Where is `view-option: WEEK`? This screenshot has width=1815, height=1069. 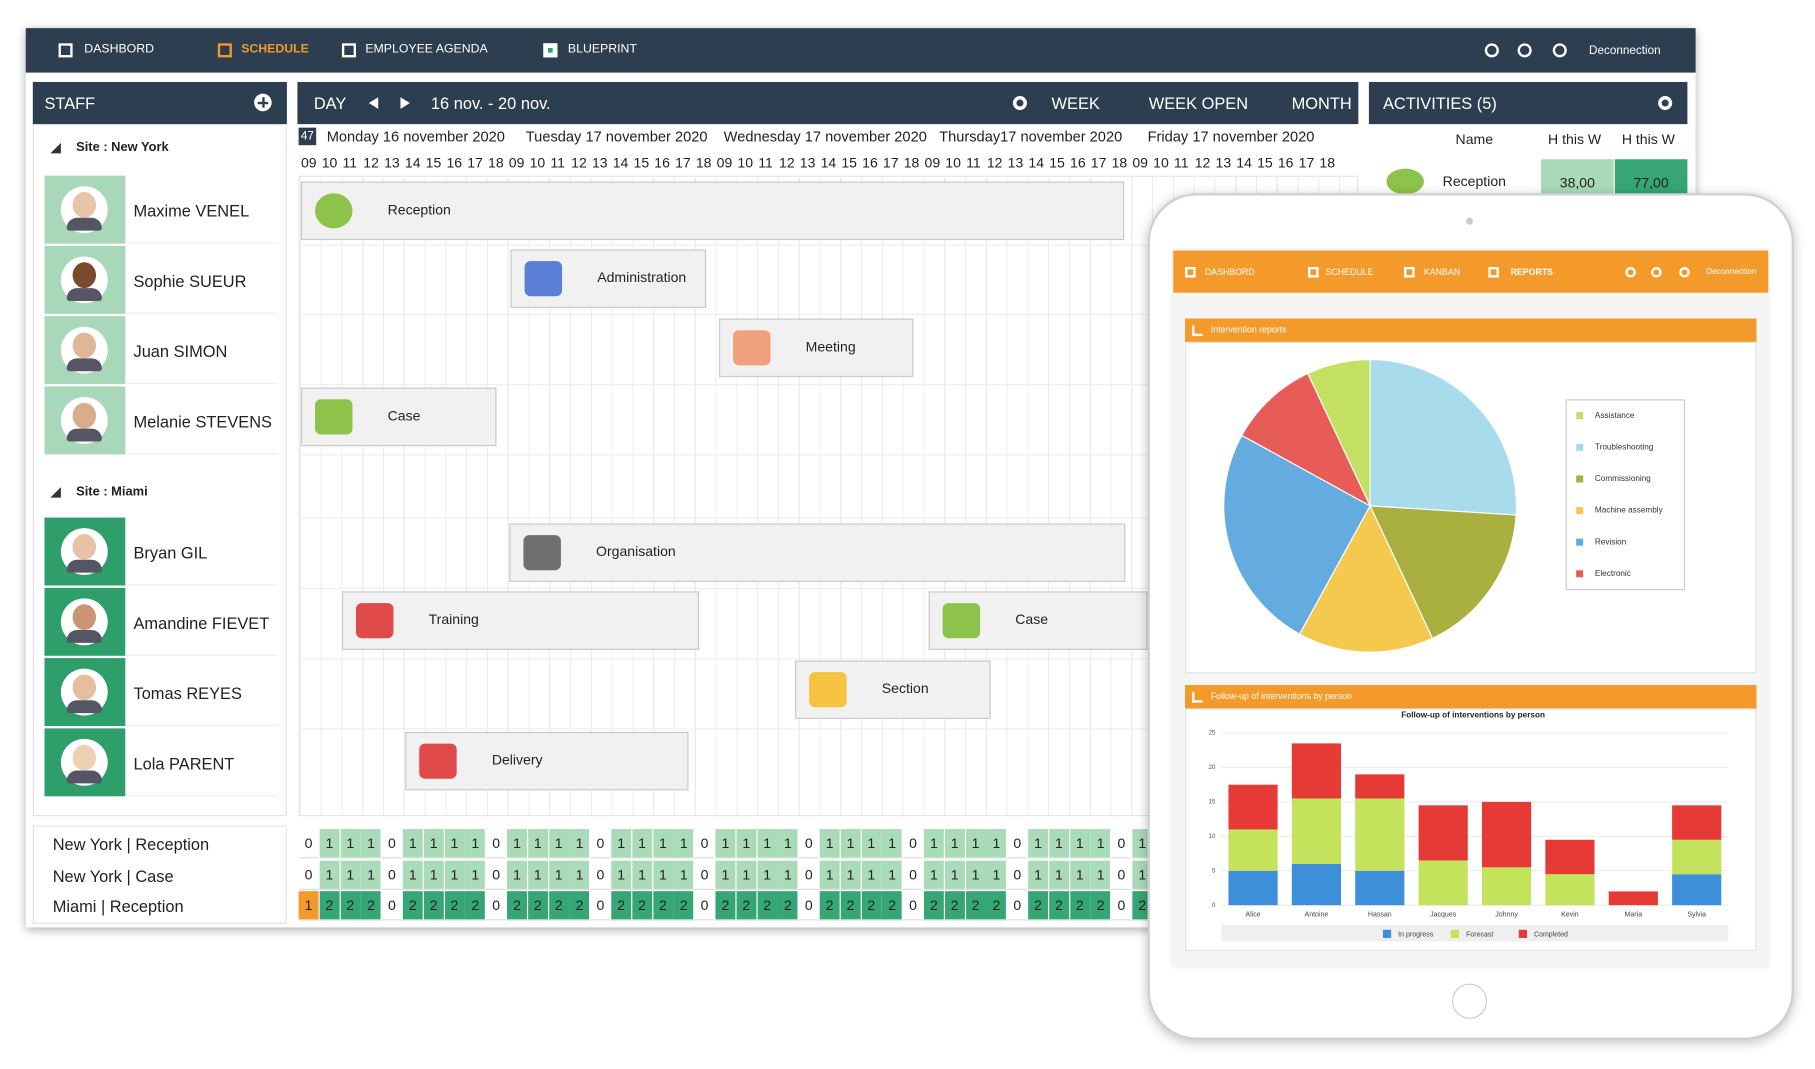
view-option: WEEK is located at coordinates (1075, 103).